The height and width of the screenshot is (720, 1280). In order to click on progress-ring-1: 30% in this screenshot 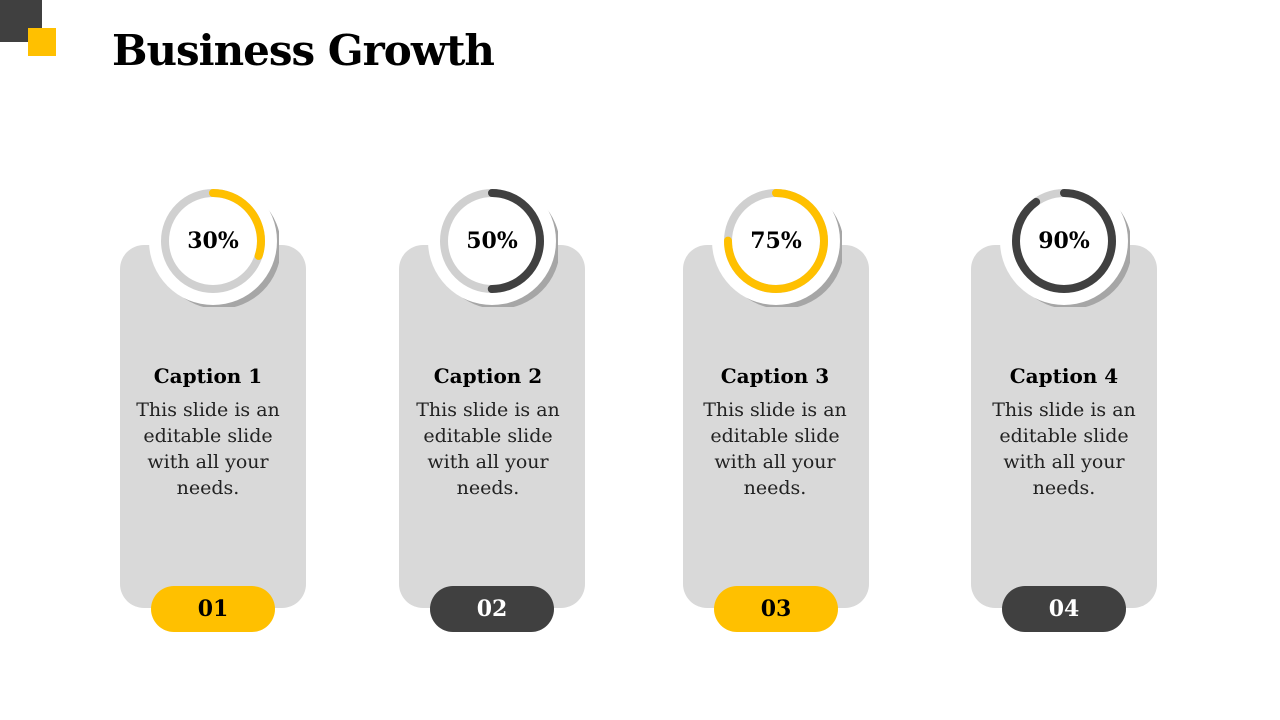, I will do `click(213, 241)`.